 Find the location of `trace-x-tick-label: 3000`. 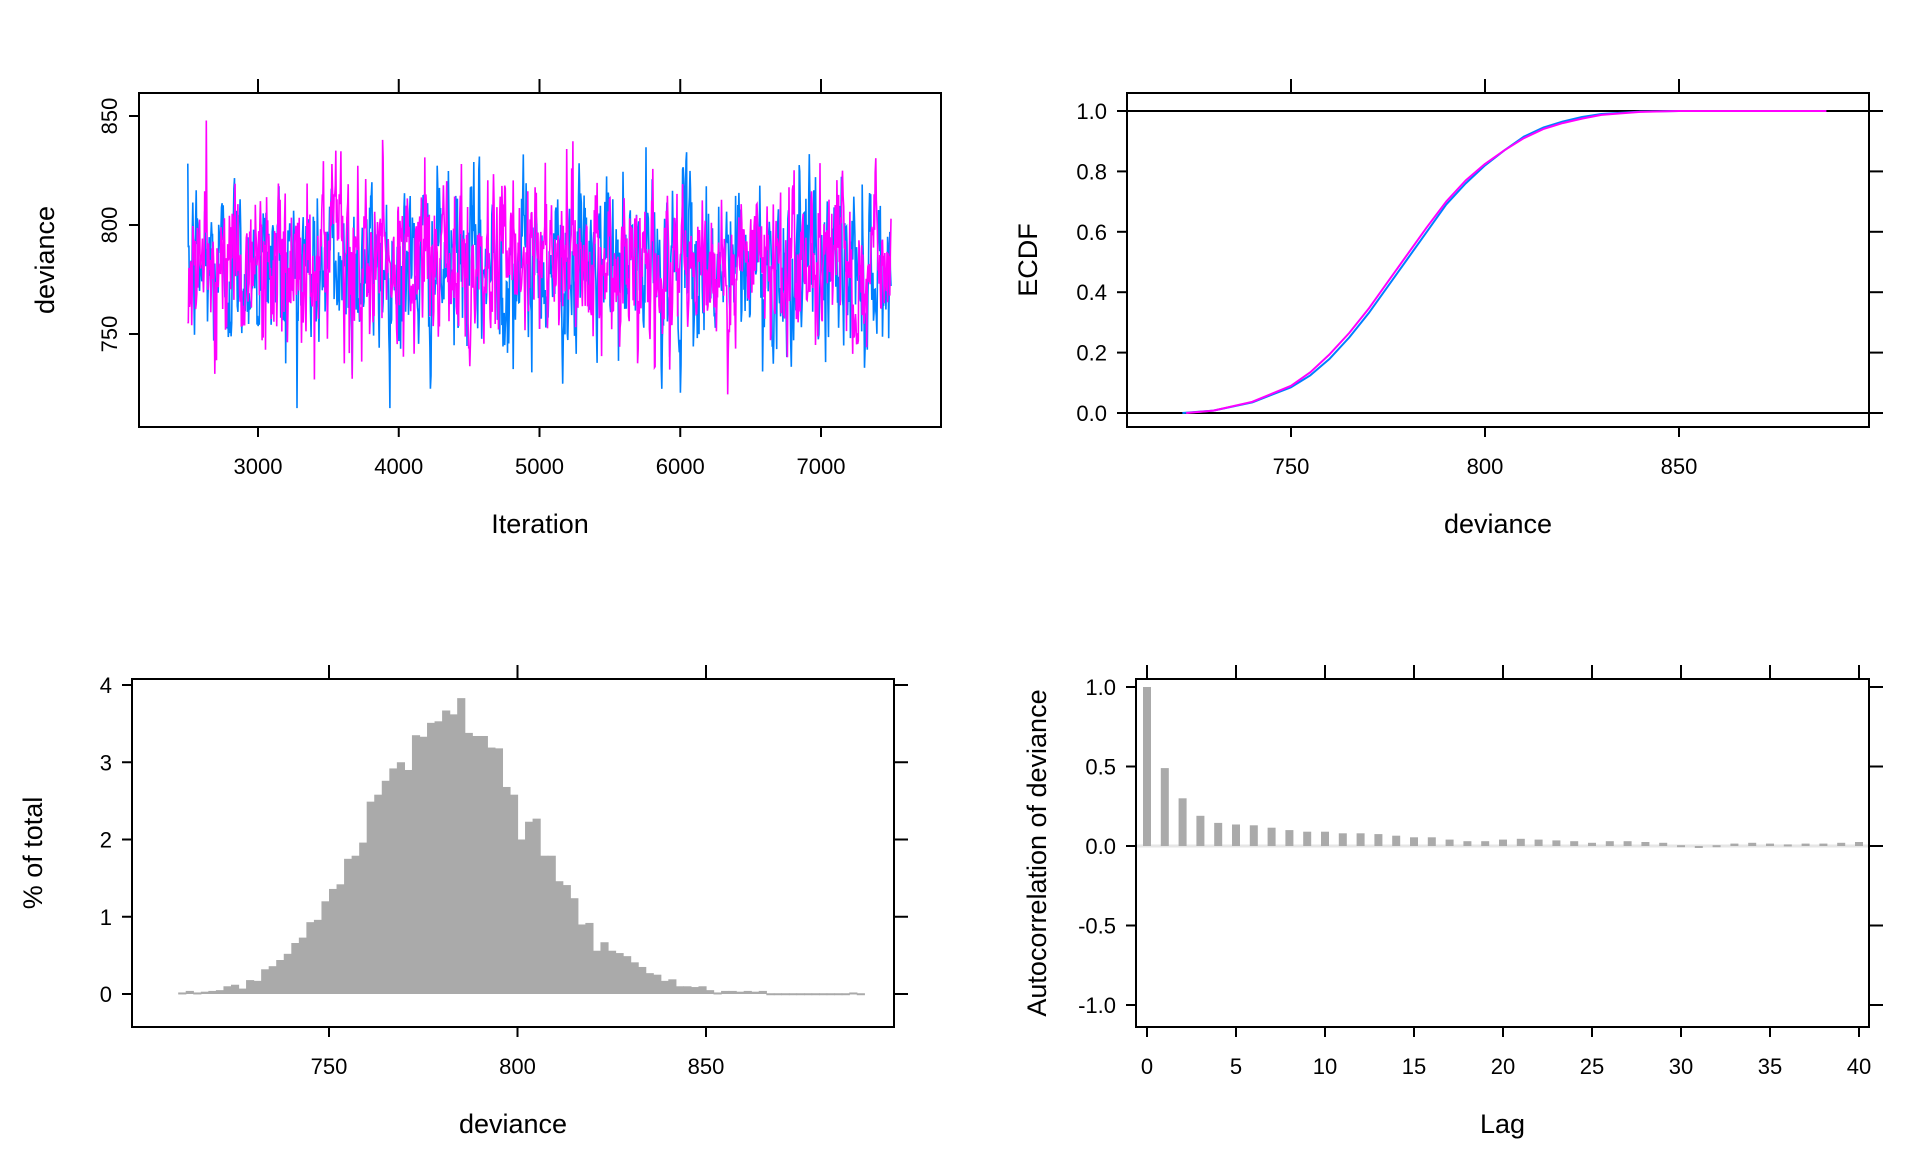

trace-x-tick-label: 3000 is located at coordinates (258, 466).